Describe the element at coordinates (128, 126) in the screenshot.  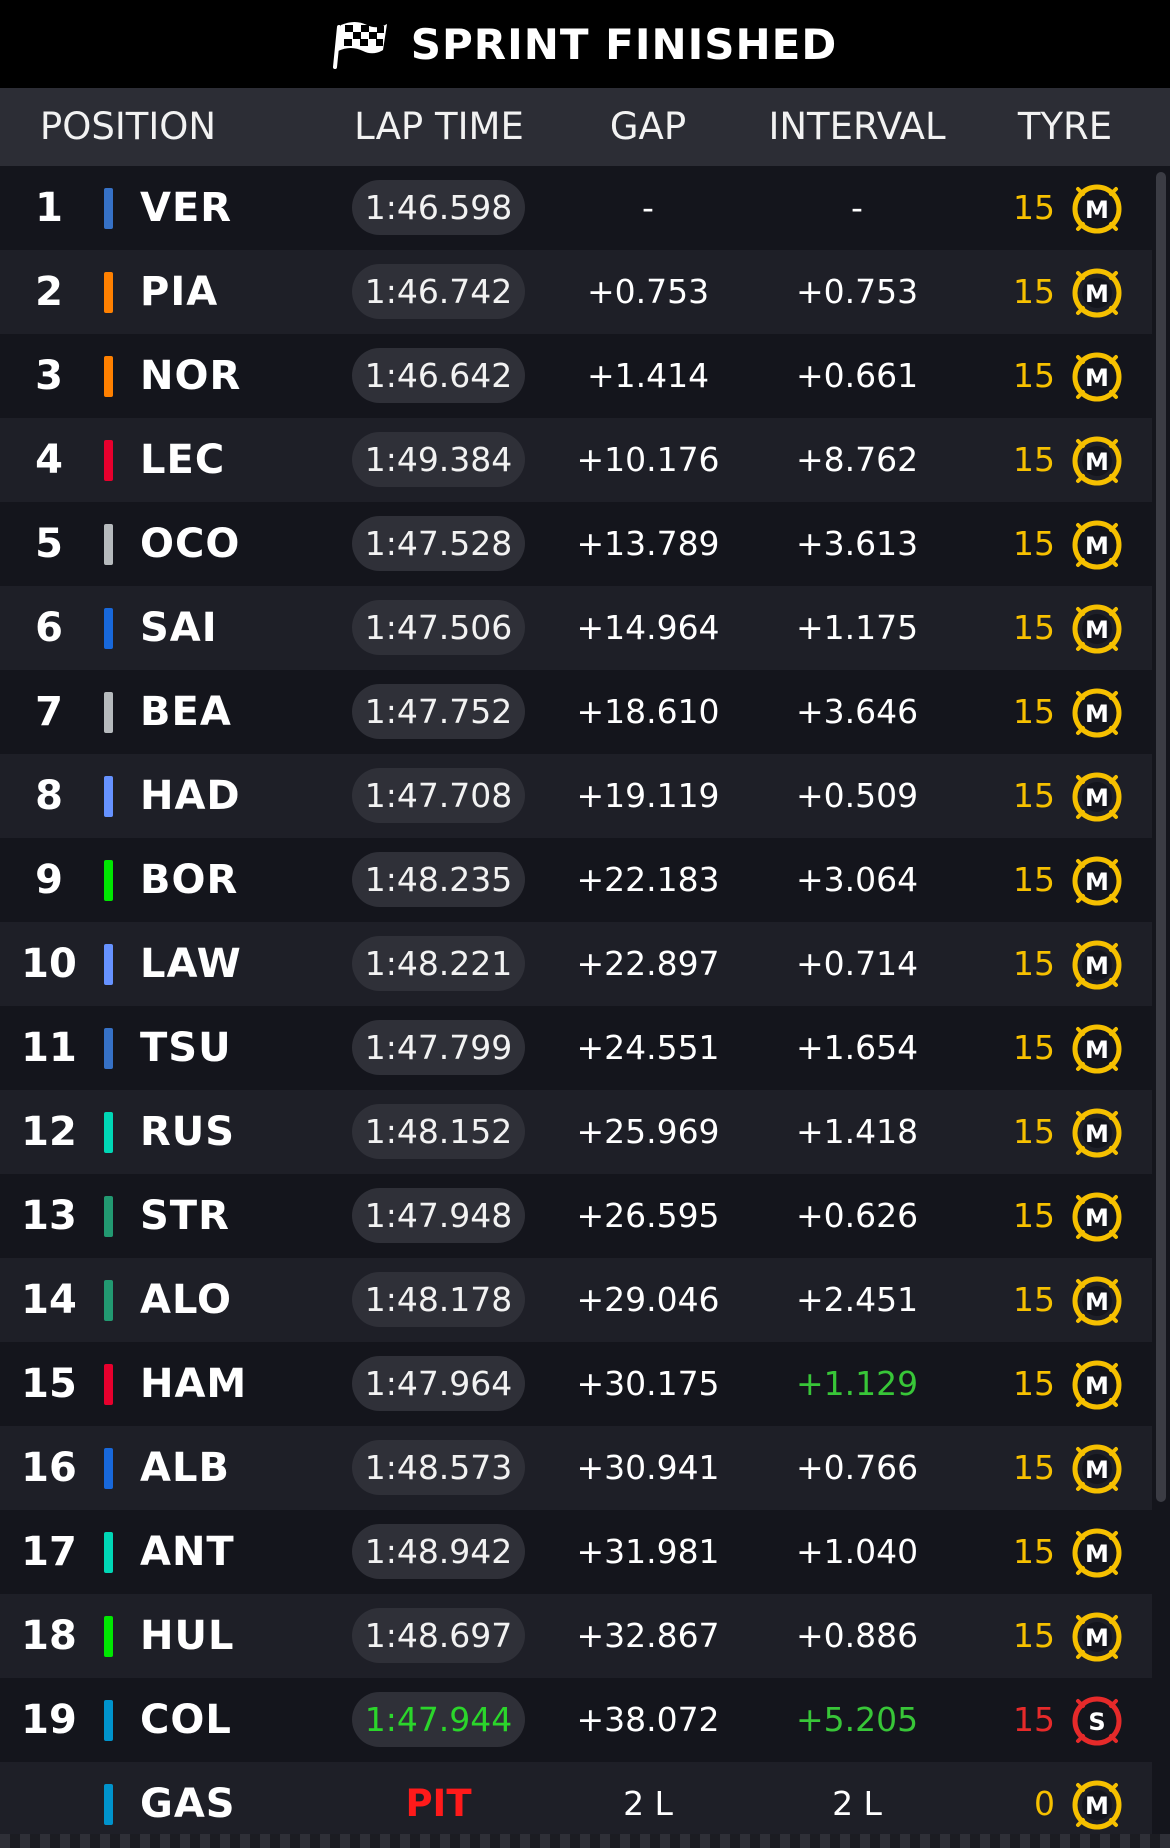
I see `header-position: POSITION` at that location.